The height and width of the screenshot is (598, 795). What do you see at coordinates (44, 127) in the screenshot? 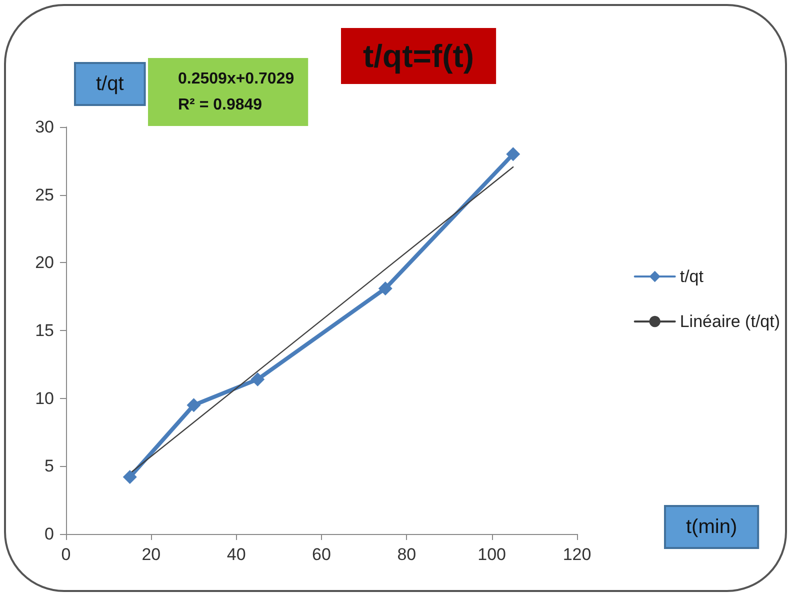
I see `y-tick-label: 30` at bounding box center [44, 127].